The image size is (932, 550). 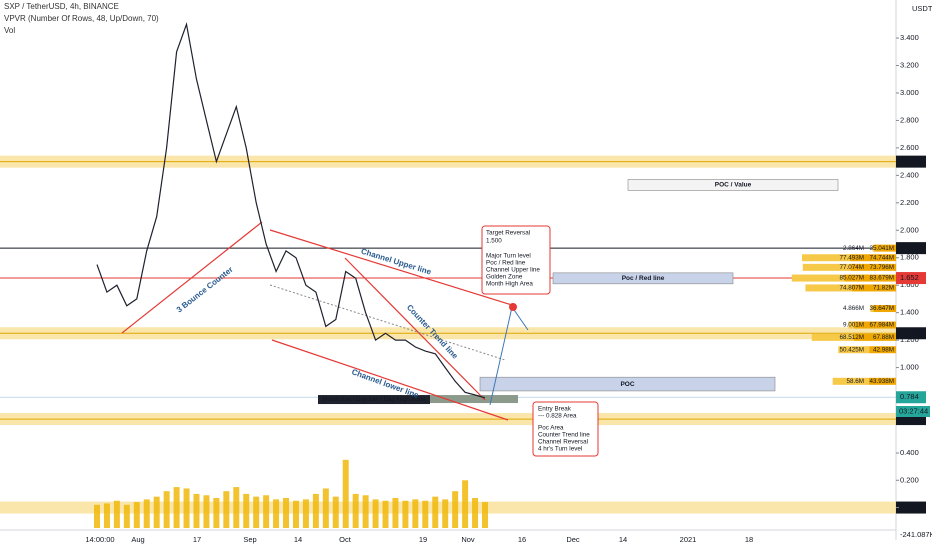 I want to click on callout-text: Poc Area, so click(x=551, y=428).